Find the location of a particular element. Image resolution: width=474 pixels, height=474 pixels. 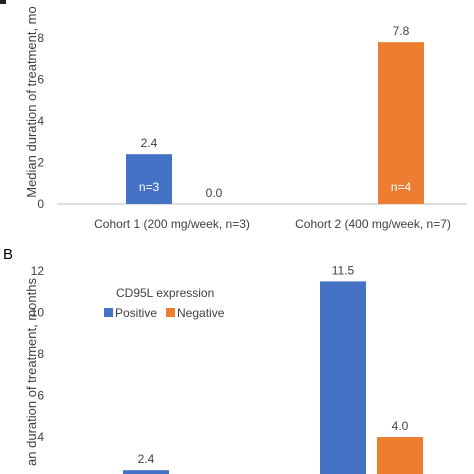

panel-b-legend: CD95L expression Positive Negative is located at coordinates (164, 303).